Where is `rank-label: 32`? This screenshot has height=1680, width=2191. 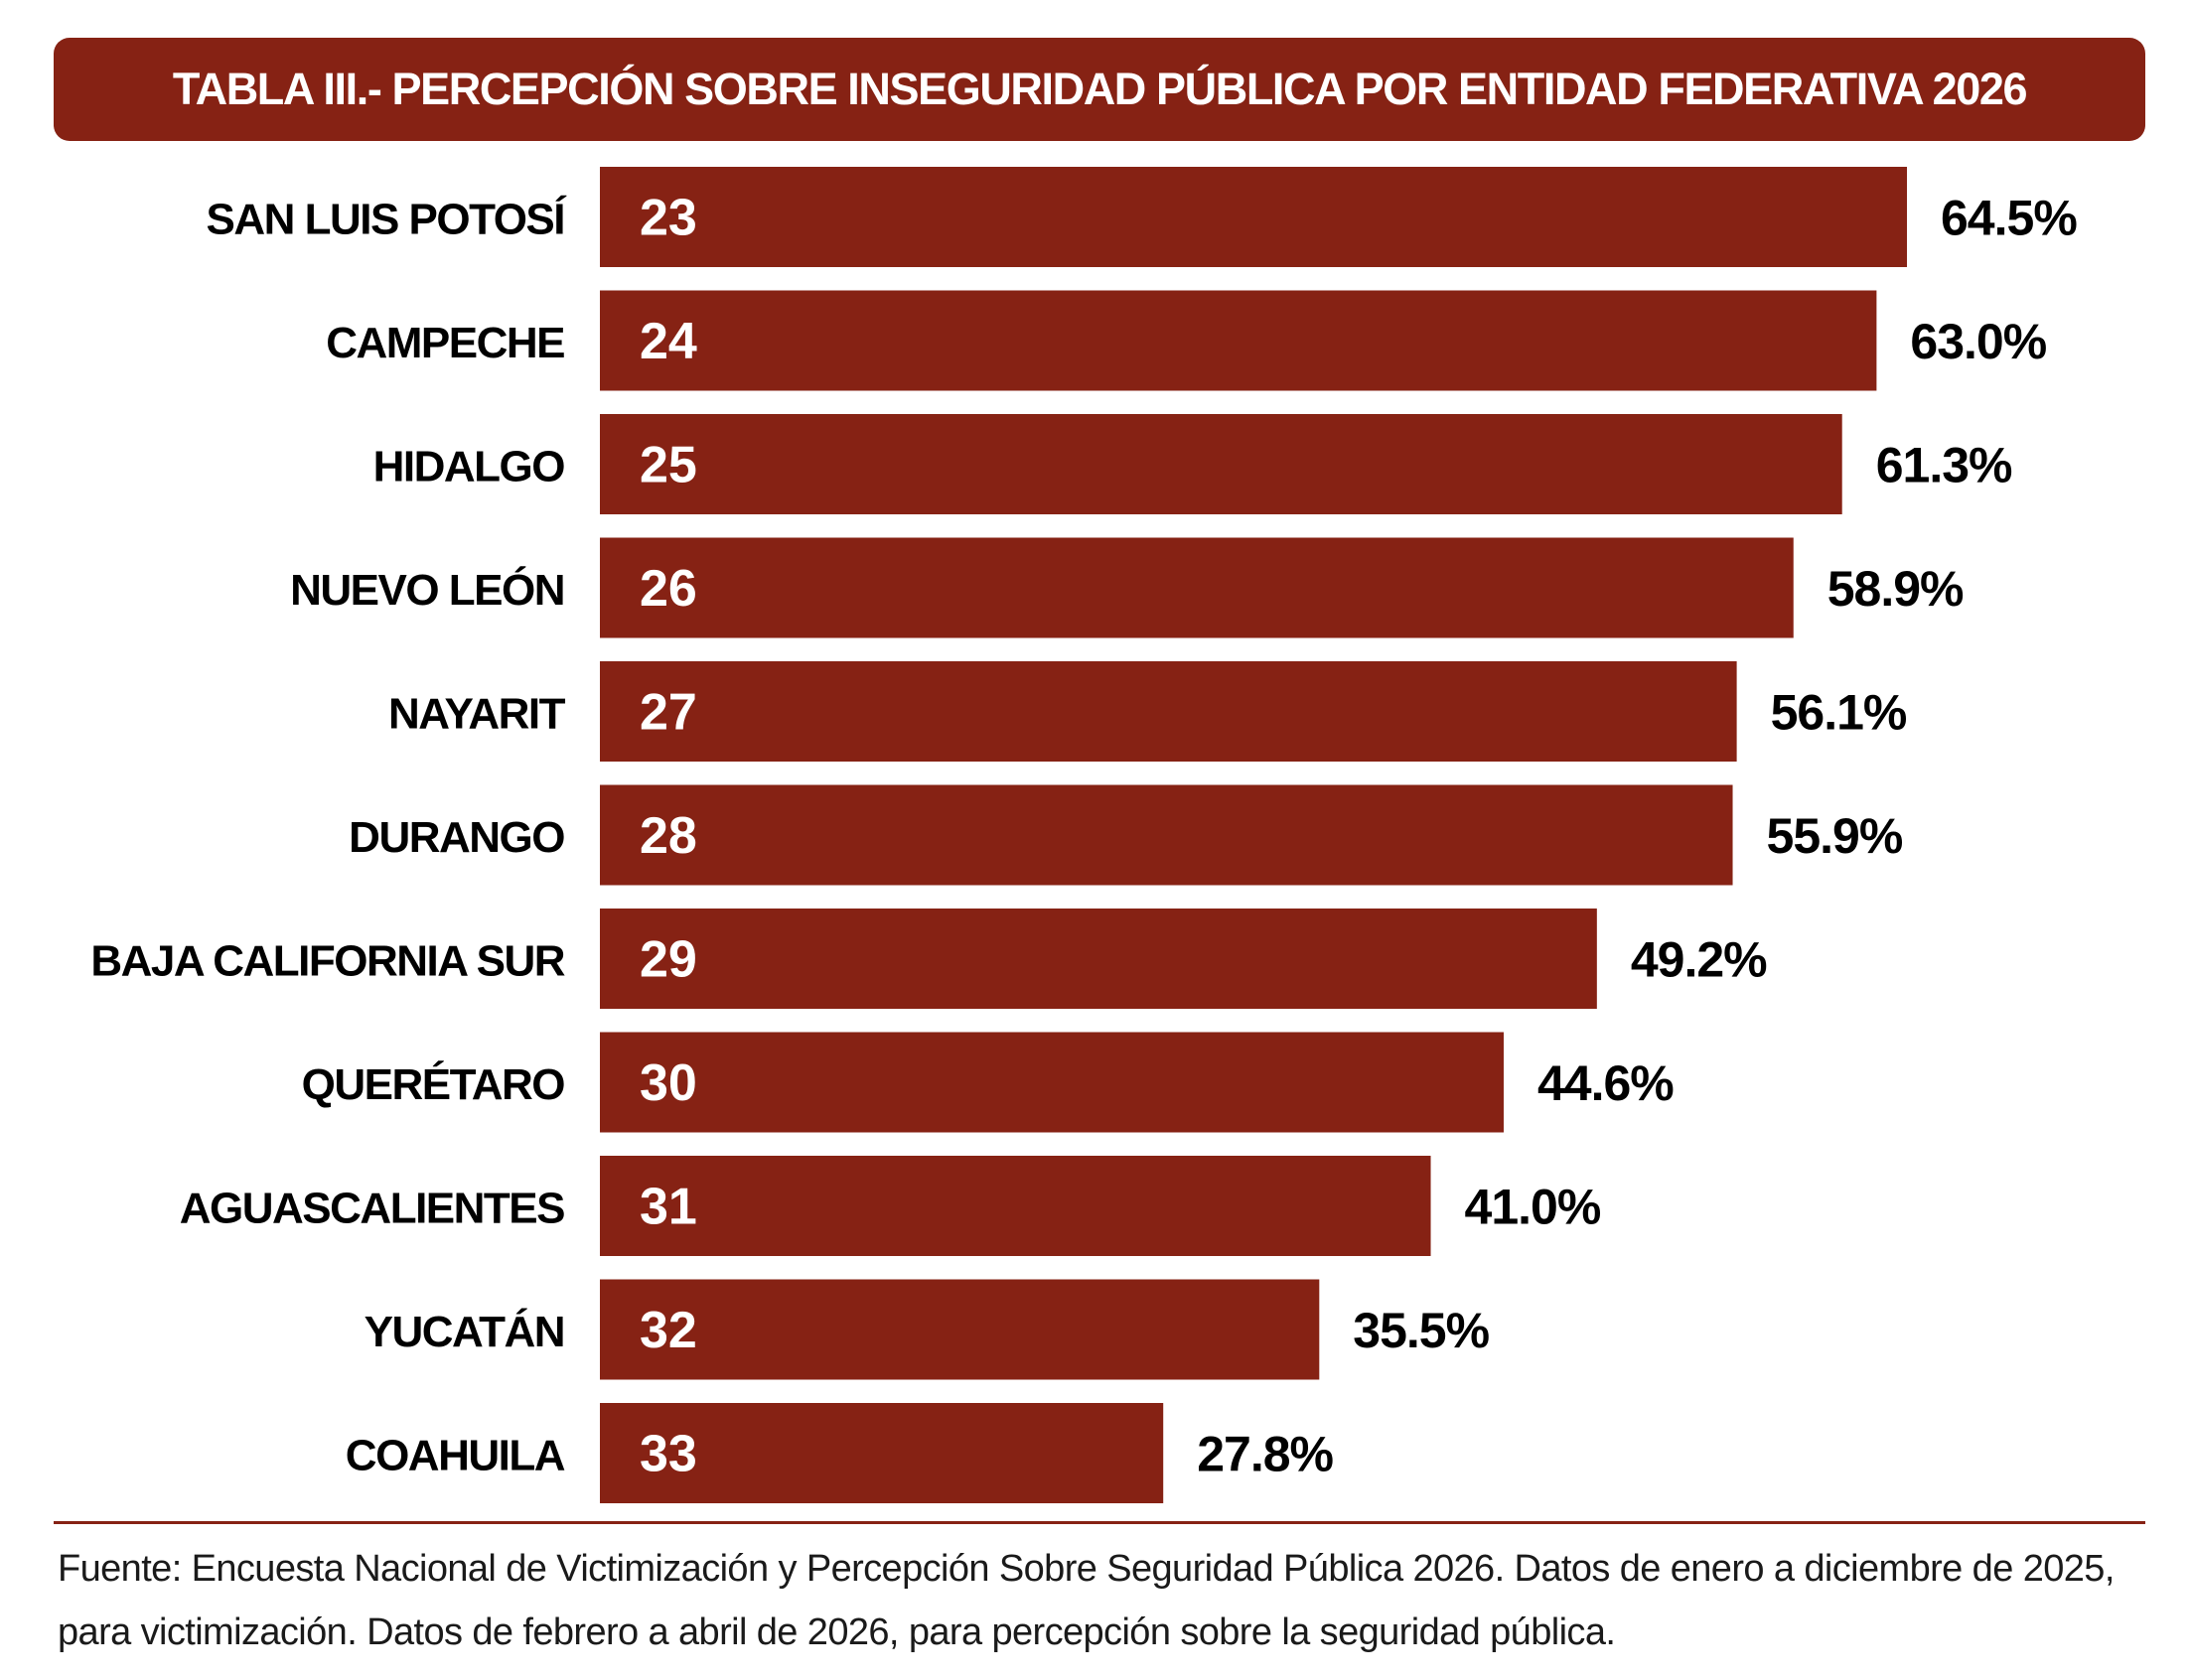 rank-label: 32 is located at coordinates (668, 1330).